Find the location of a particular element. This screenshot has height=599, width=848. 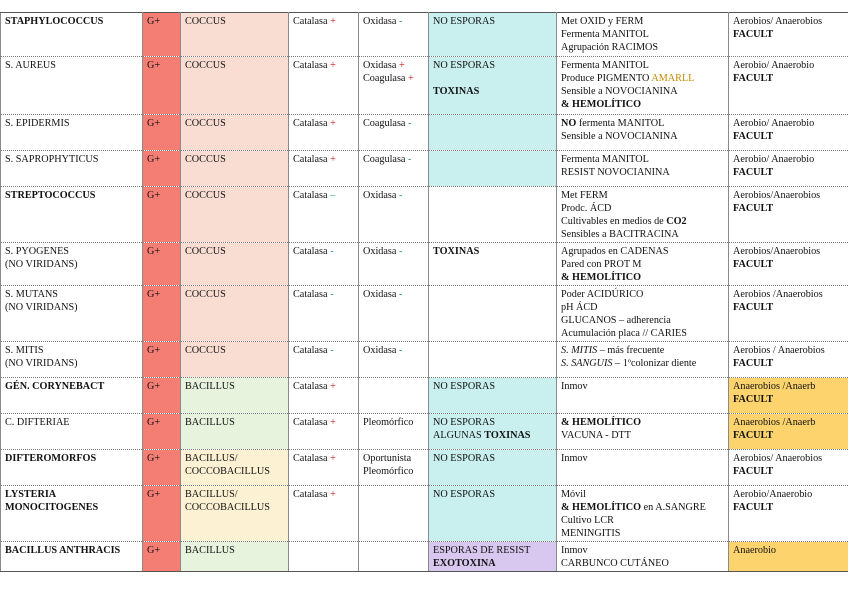

catalasa-cell: Catalasa – is located at coordinates (323, 214).